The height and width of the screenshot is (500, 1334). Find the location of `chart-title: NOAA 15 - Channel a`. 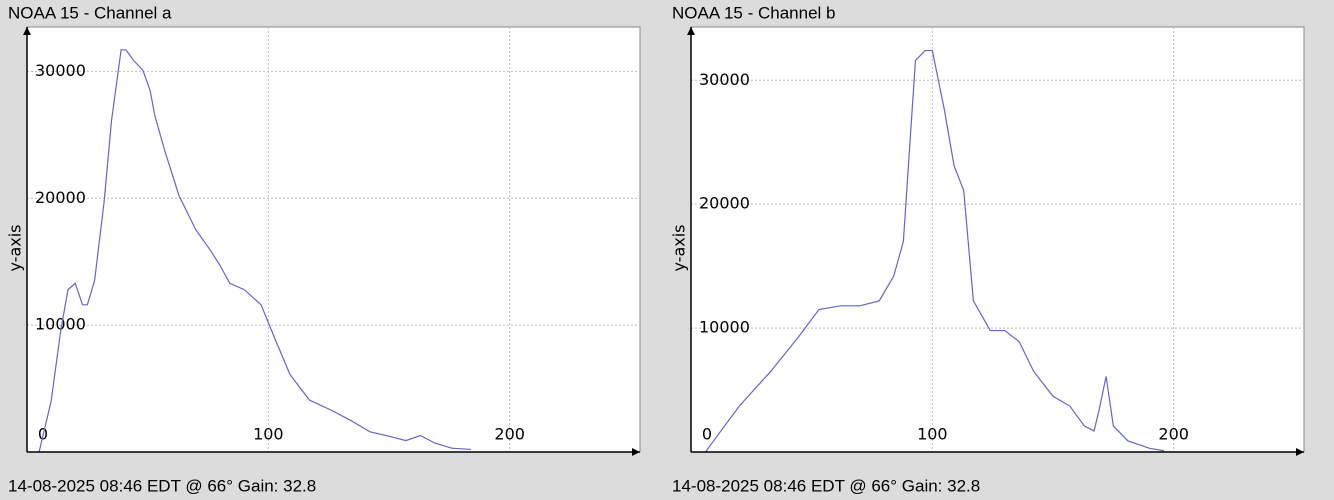

chart-title: NOAA 15 - Channel a is located at coordinates (90, 12).